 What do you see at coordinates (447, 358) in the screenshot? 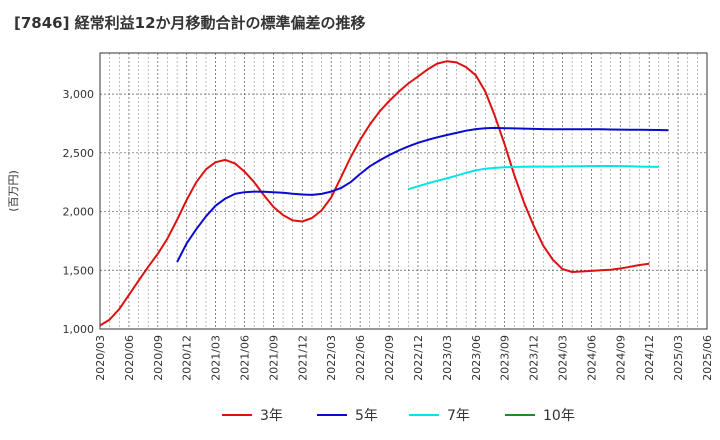
I see `x-tick-label: 2023/03` at bounding box center [447, 358].